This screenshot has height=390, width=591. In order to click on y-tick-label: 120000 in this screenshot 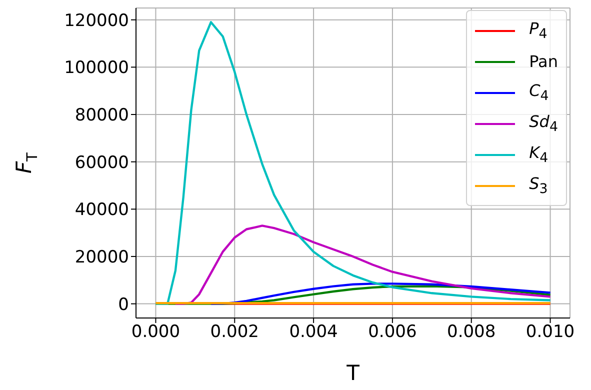, I will do `click(96, 20)`.